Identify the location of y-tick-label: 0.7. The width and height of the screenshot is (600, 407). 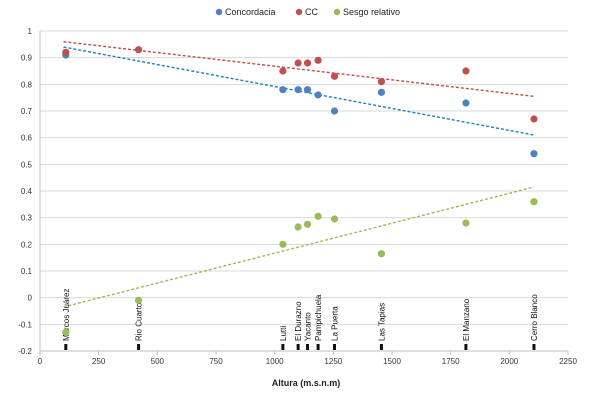
(27, 111).